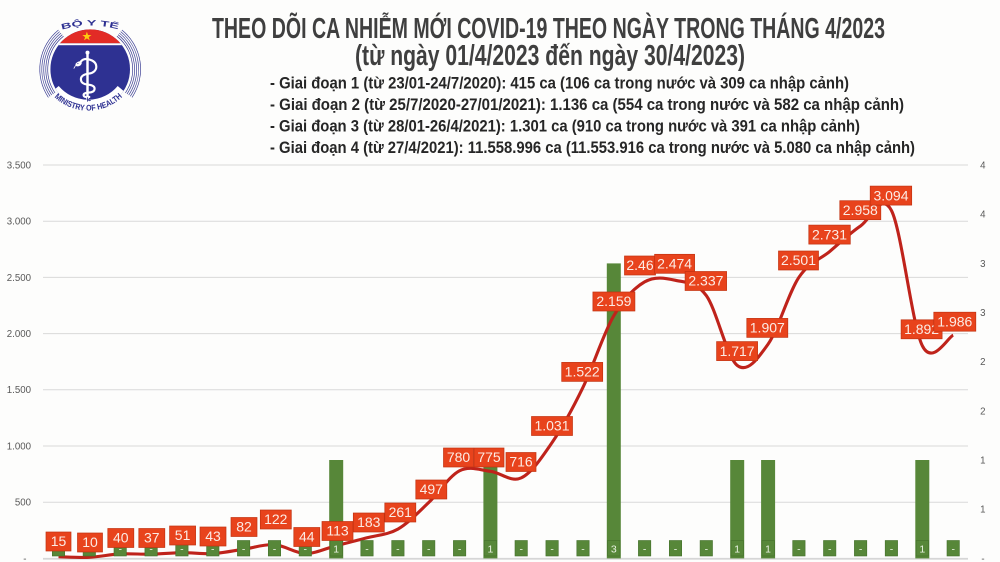 This screenshot has height=562, width=1000. What do you see at coordinates (90, 25) in the screenshot?
I see `svg-text: BỘ Y TẾ` at bounding box center [90, 25].